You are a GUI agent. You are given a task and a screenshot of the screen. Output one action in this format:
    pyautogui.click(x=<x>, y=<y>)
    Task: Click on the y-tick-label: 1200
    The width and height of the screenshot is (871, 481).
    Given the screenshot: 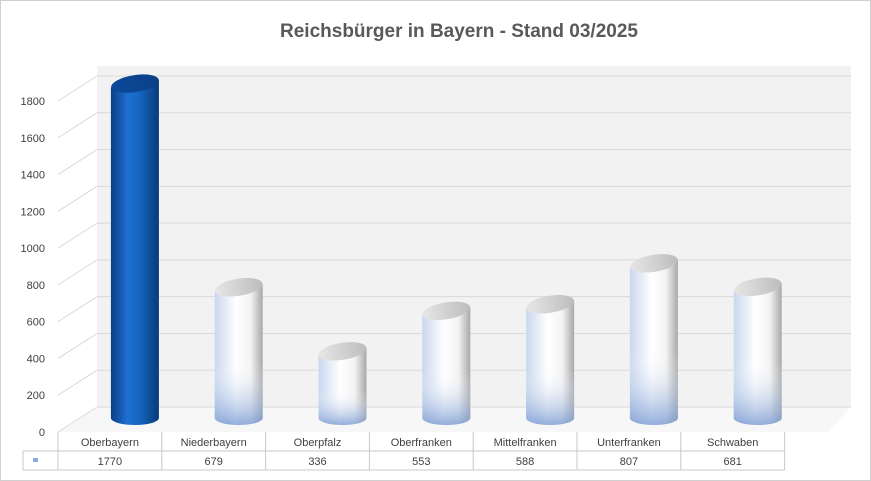 What is the action you would take?
    pyautogui.click(x=33, y=212)
    